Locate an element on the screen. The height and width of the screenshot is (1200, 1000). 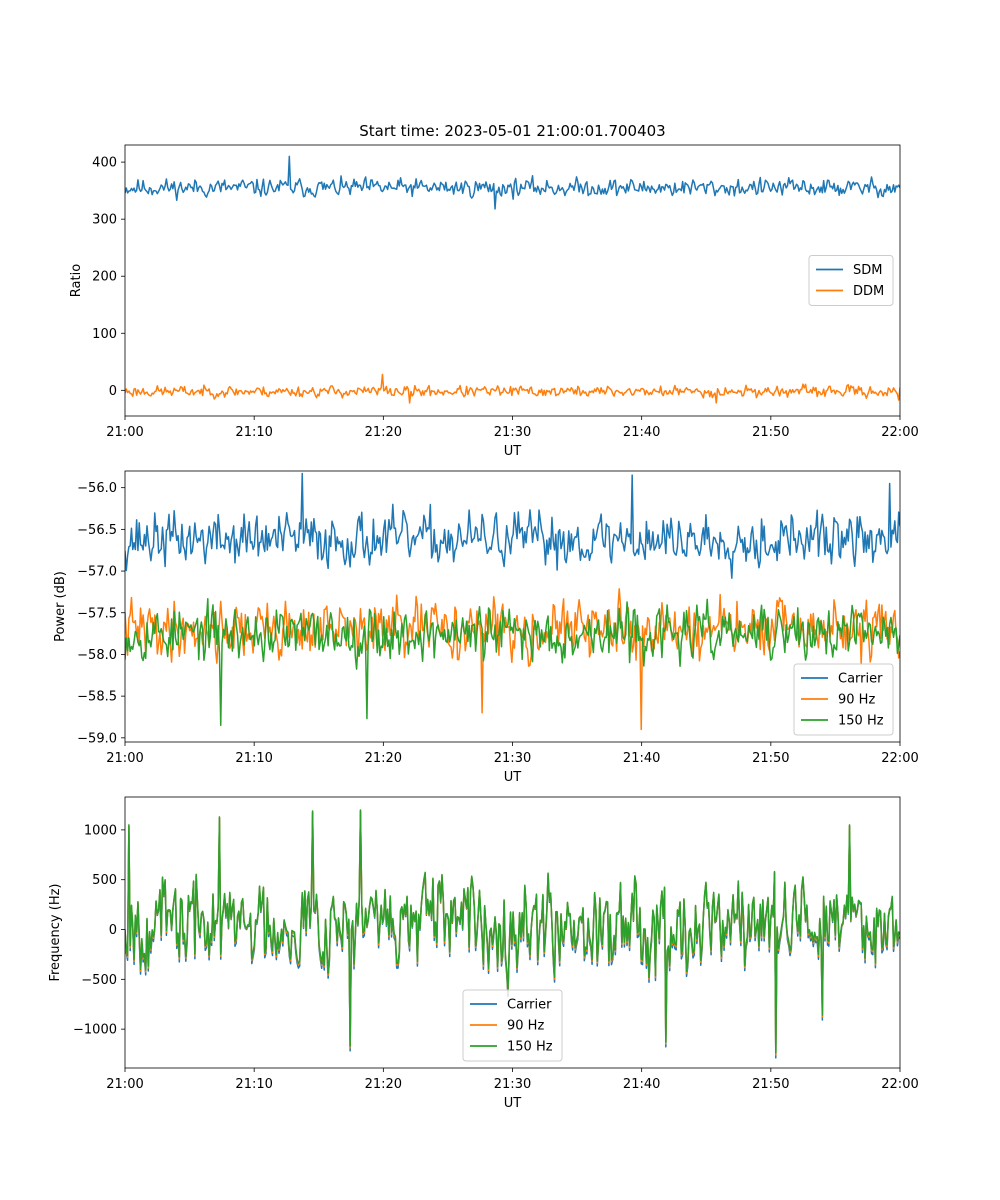
series-line-150-hz is located at coordinates (512, 662).